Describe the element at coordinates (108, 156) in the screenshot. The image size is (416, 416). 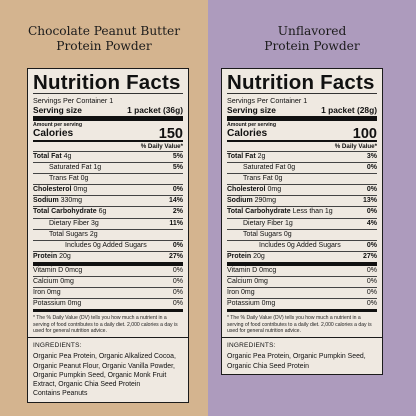
I see `nutrient-row: Total Fat 4g 5%` at that location.